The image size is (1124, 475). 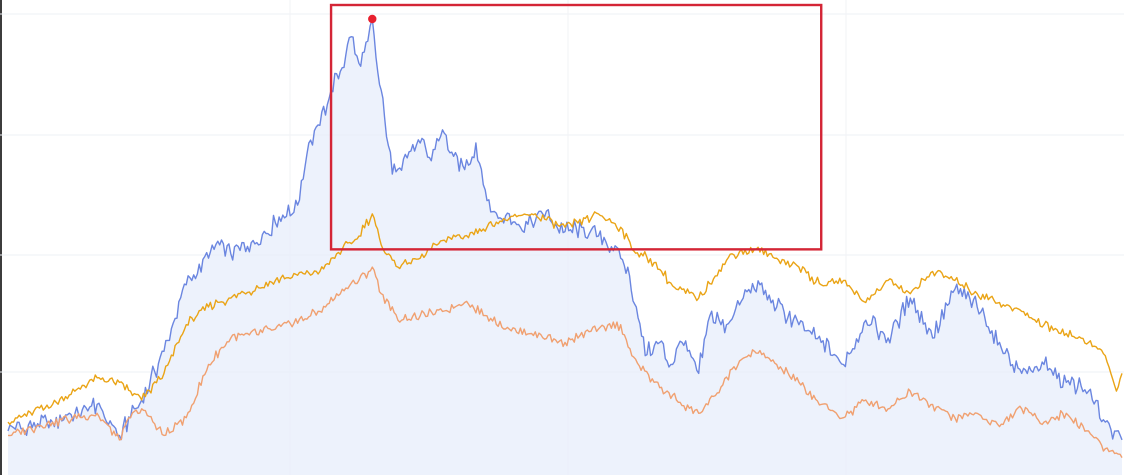 What do you see at coordinates (372, 19) in the screenshot?
I see `peak-marker` at bounding box center [372, 19].